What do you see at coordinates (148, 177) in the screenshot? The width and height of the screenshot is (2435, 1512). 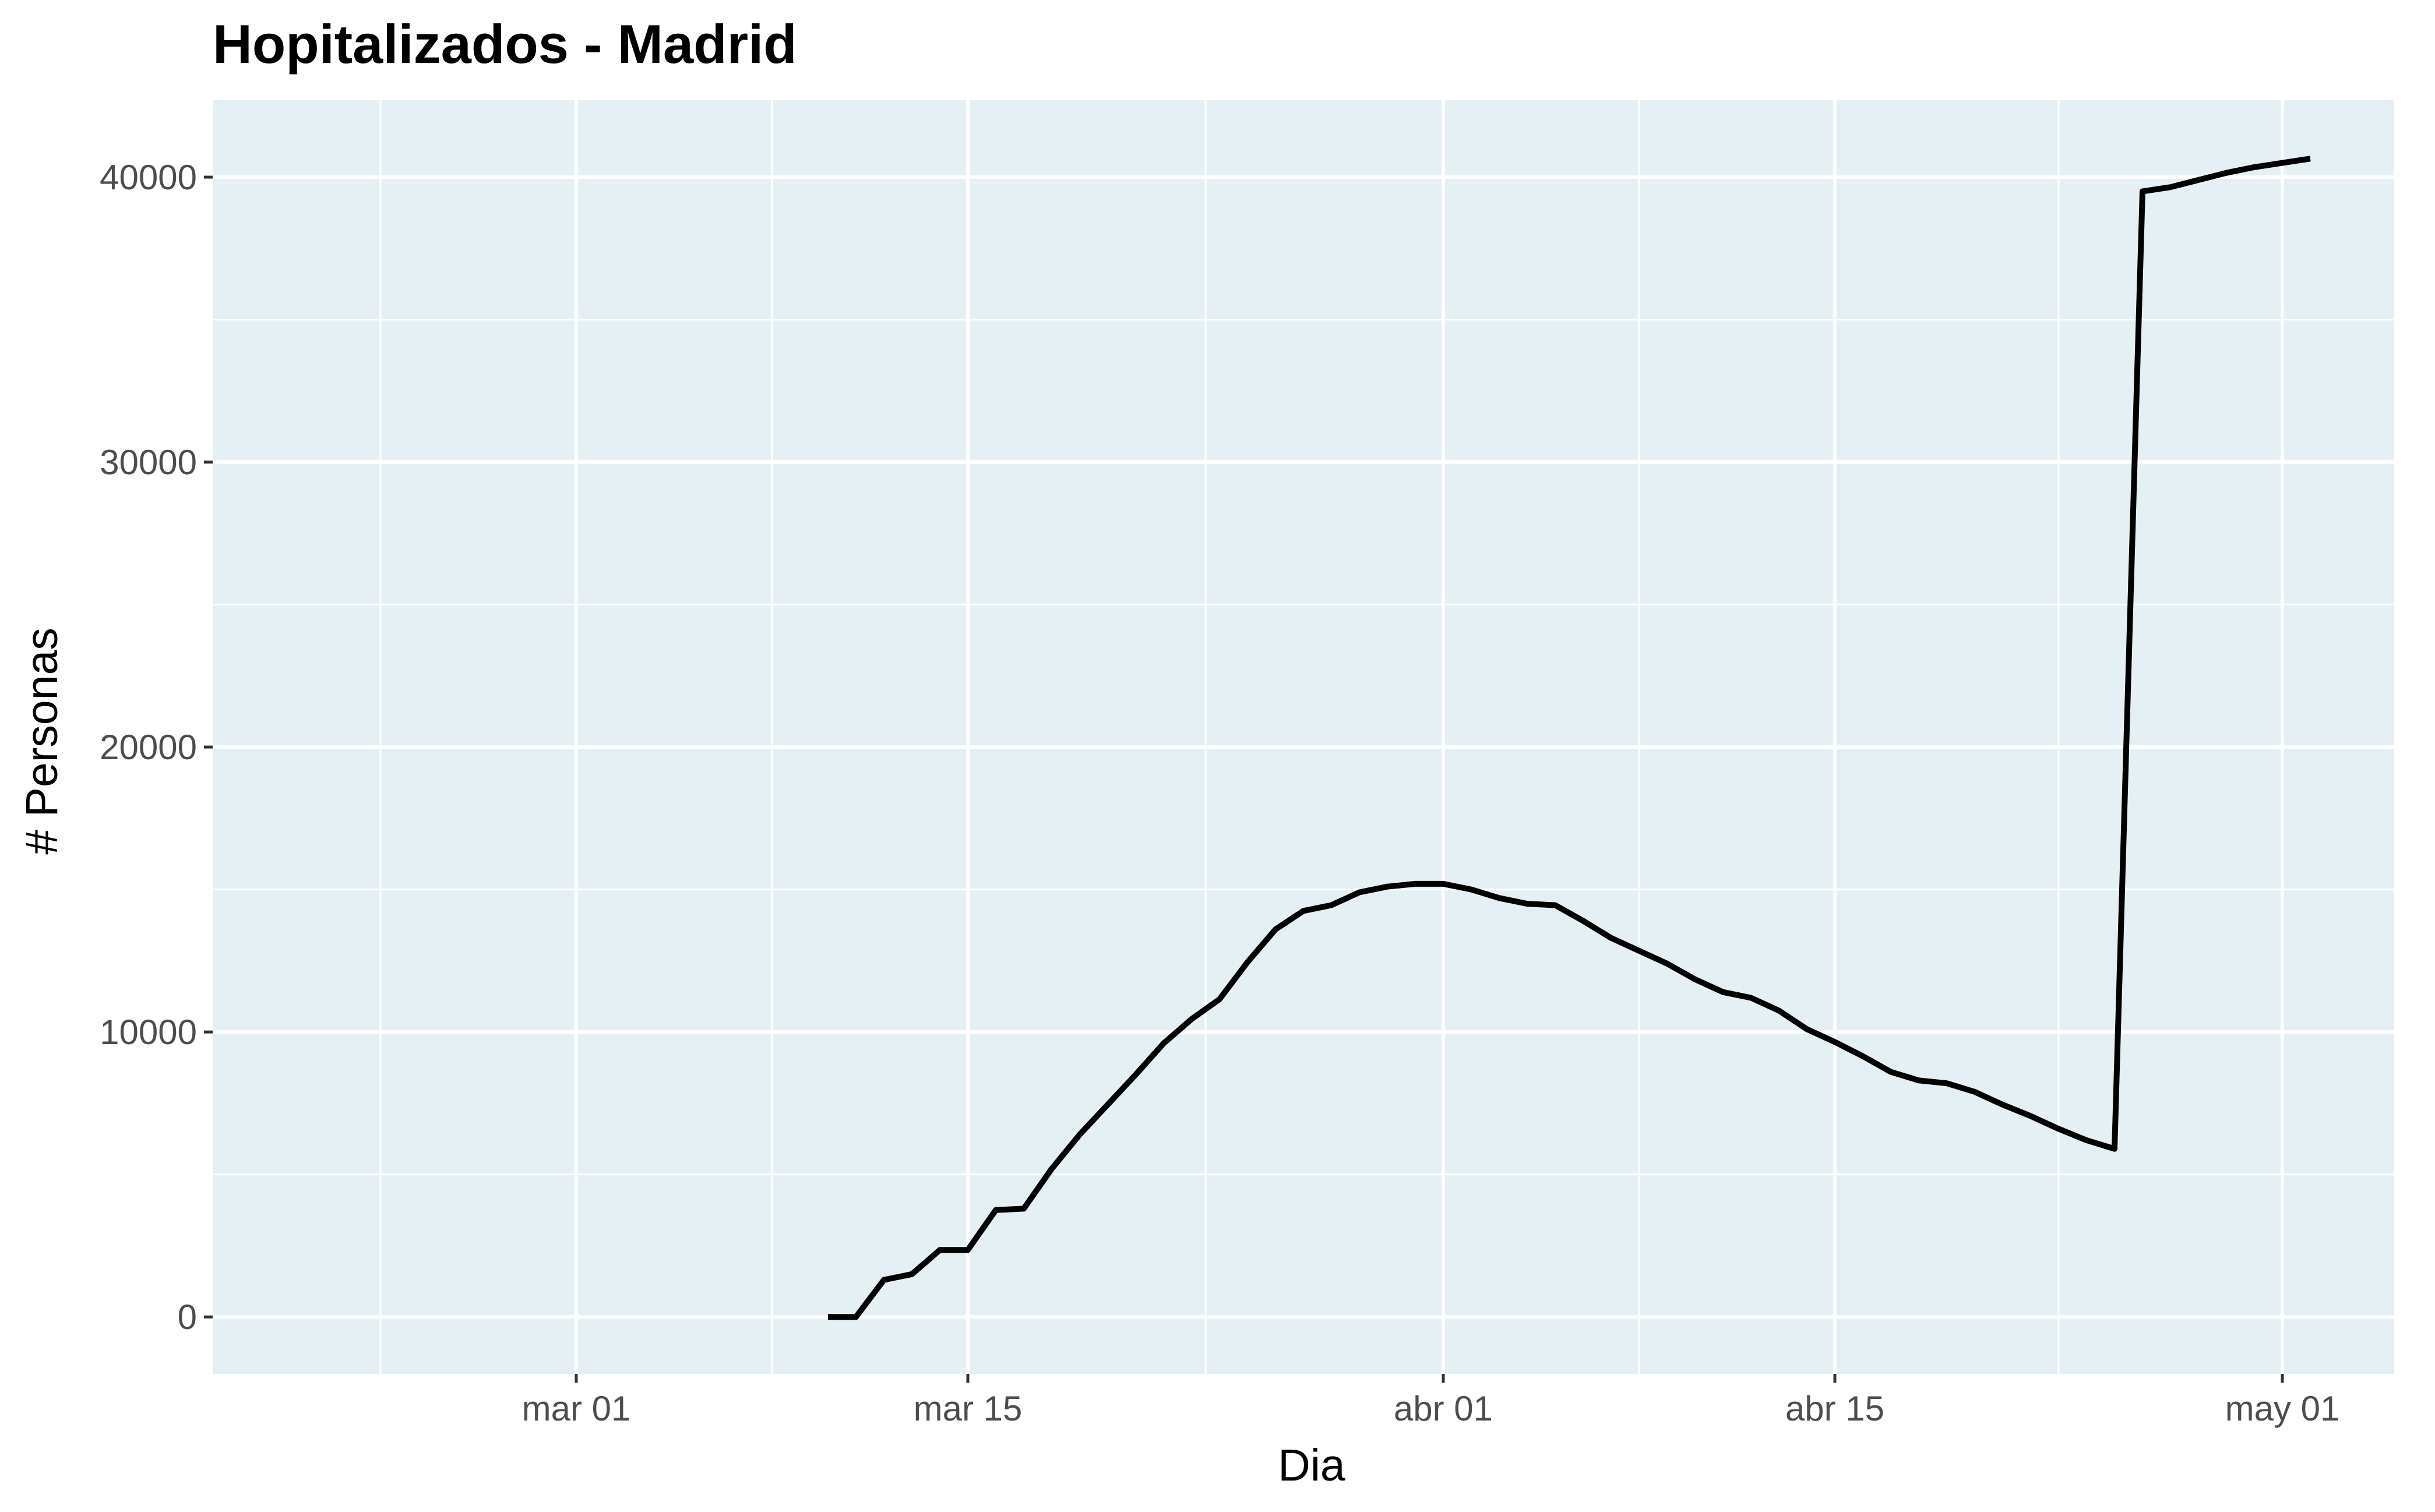 I see `y-tick-label: 40000` at bounding box center [148, 177].